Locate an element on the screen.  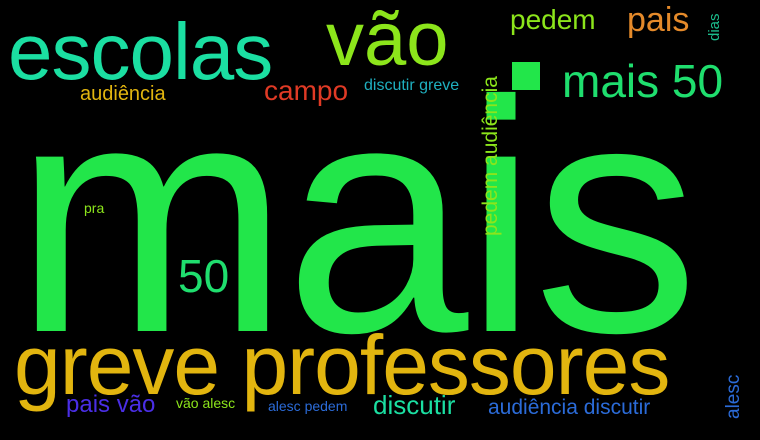
word-discutir: discutir is located at coordinates (414, 405).